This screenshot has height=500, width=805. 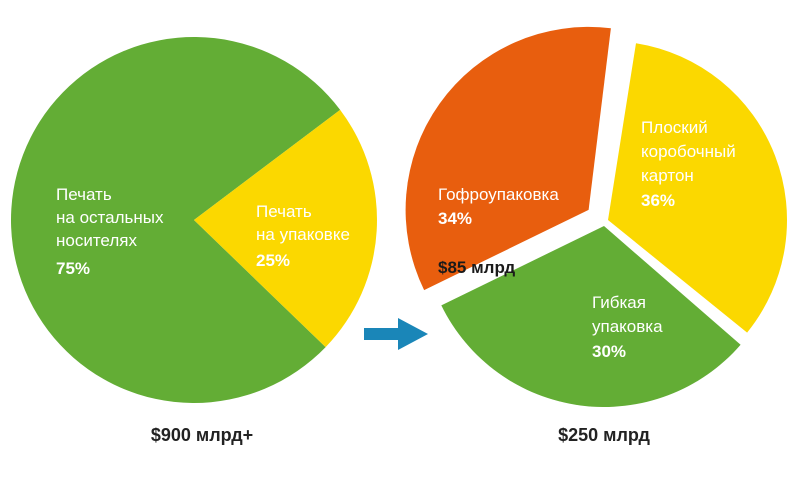 I want to click on pie-slice-packaging-print, so click(x=285, y=228).